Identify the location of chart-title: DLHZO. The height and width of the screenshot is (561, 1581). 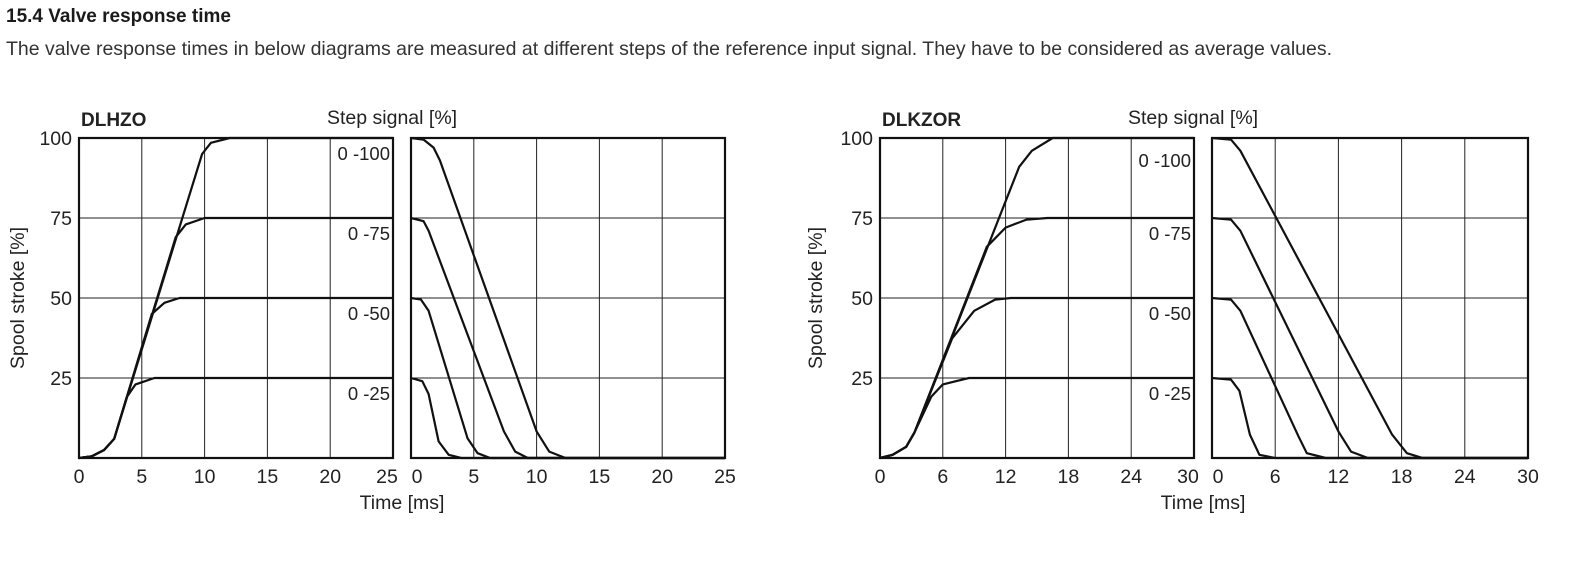
(113, 120).